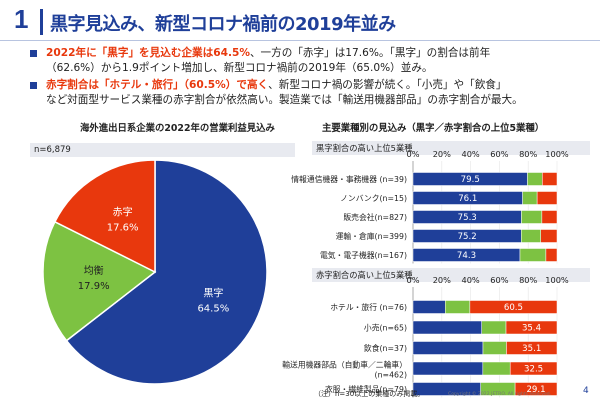 This screenshot has width=600, height=400. What do you see at coordinates (104, 216) in the screenshot?
I see `pie-slice-akaji` at bounding box center [104, 216].